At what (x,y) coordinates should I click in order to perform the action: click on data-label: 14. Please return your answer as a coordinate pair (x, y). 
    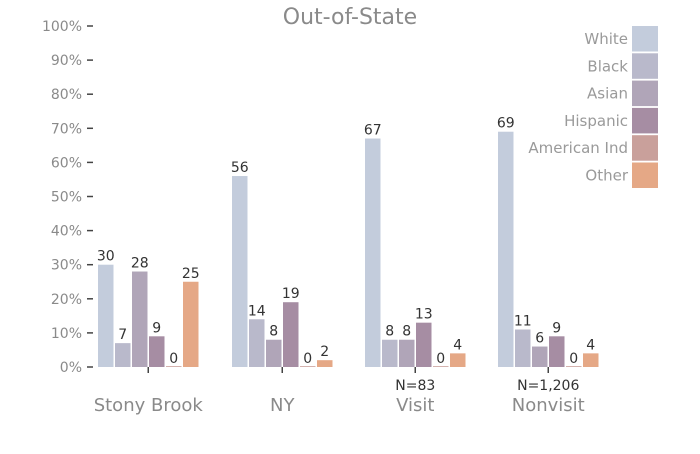
    Looking at the image, I should click on (257, 311).